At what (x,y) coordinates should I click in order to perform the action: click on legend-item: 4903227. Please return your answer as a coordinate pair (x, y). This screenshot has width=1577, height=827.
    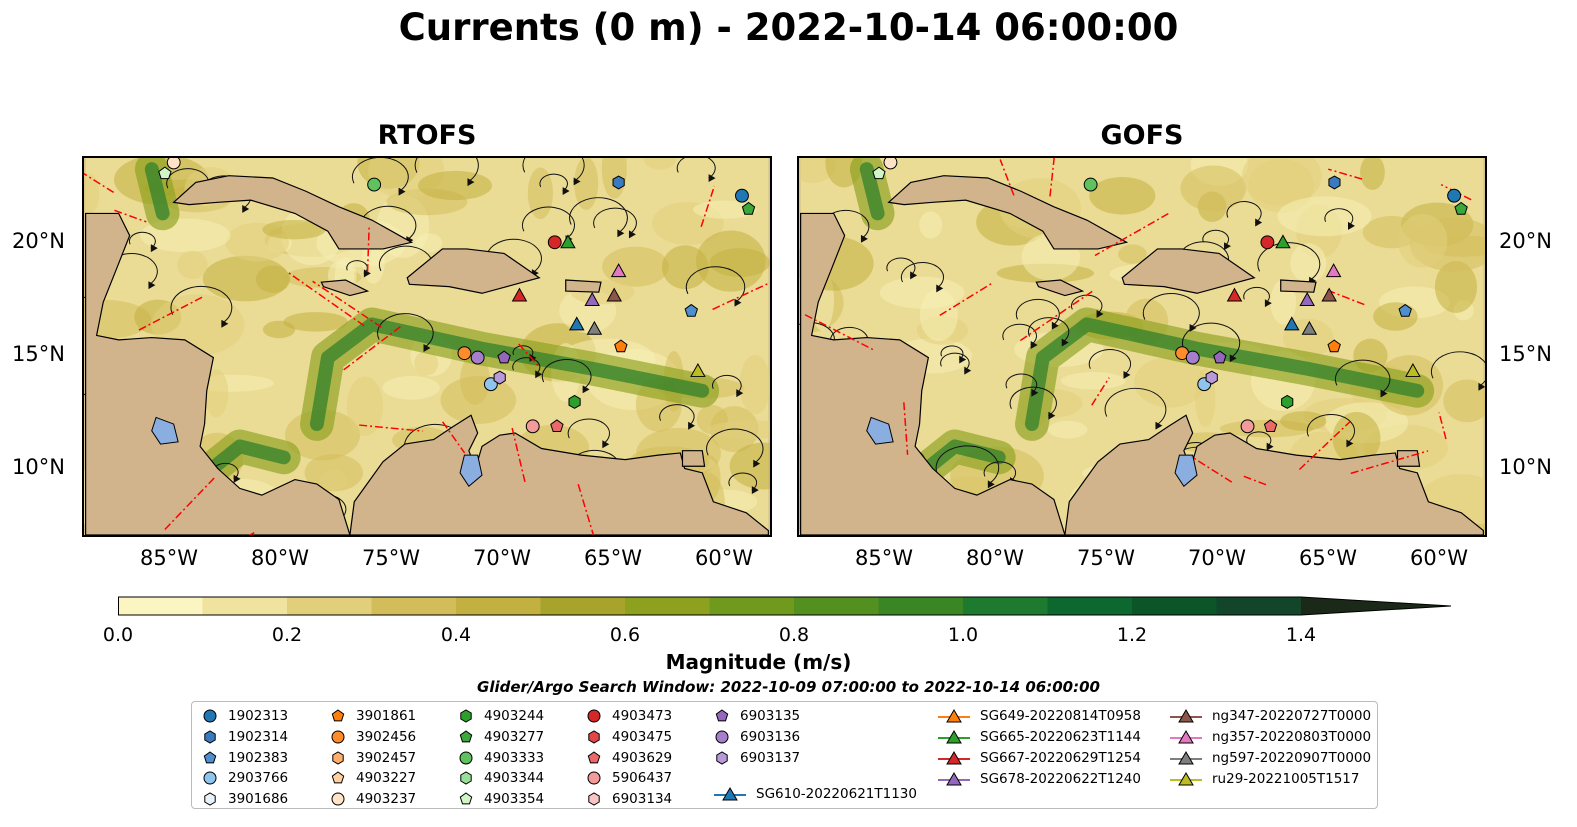
    Looking at the image, I should click on (373, 778).